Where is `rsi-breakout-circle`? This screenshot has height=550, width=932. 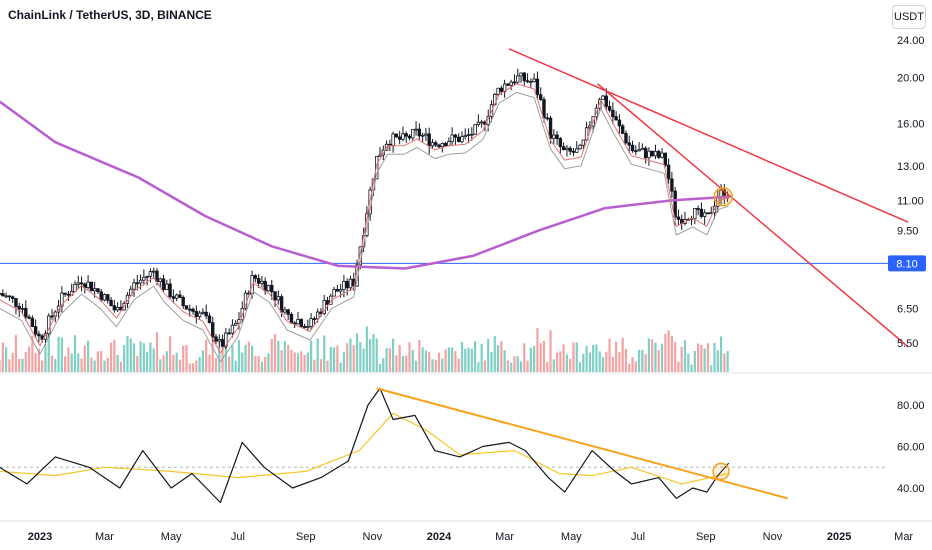
rsi-breakout-circle is located at coordinates (721, 471).